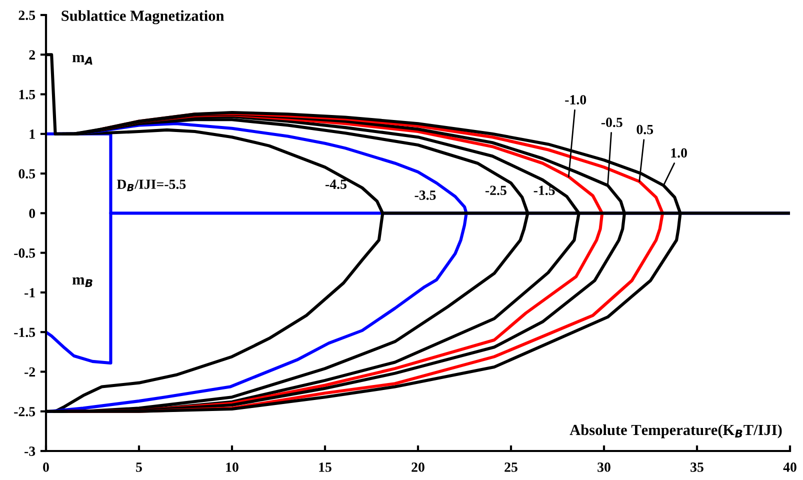 The width and height of the screenshot is (803, 480). Describe the element at coordinates (25, 411) in the screenshot. I see `y-tick-label: -2.5` at that location.